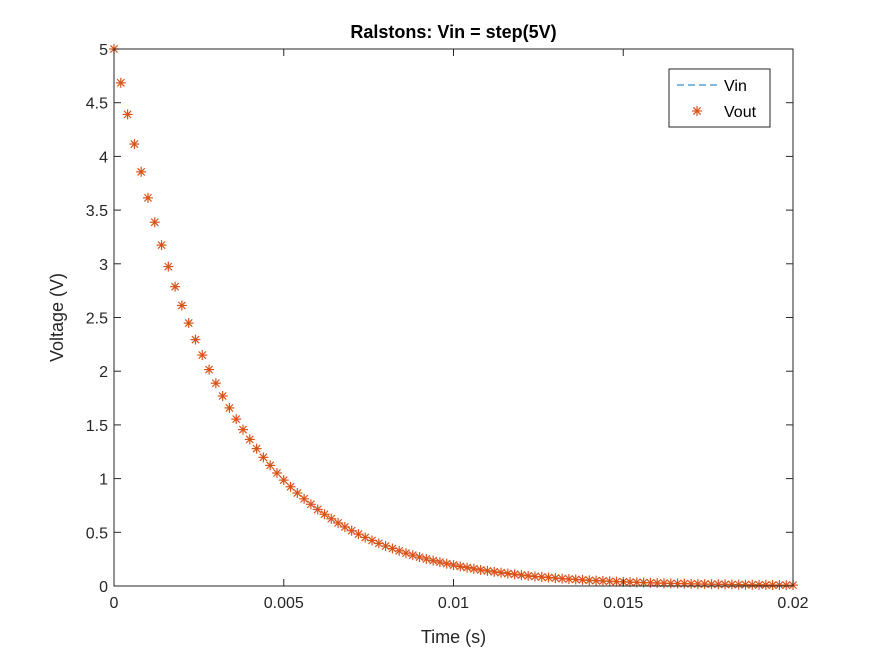 This screenshot has width=875, height=656. What do you see at coordinates (623, 603) in the screenshot?
I see `x-tick-label: 0.015` at bounding box center [623, 603].